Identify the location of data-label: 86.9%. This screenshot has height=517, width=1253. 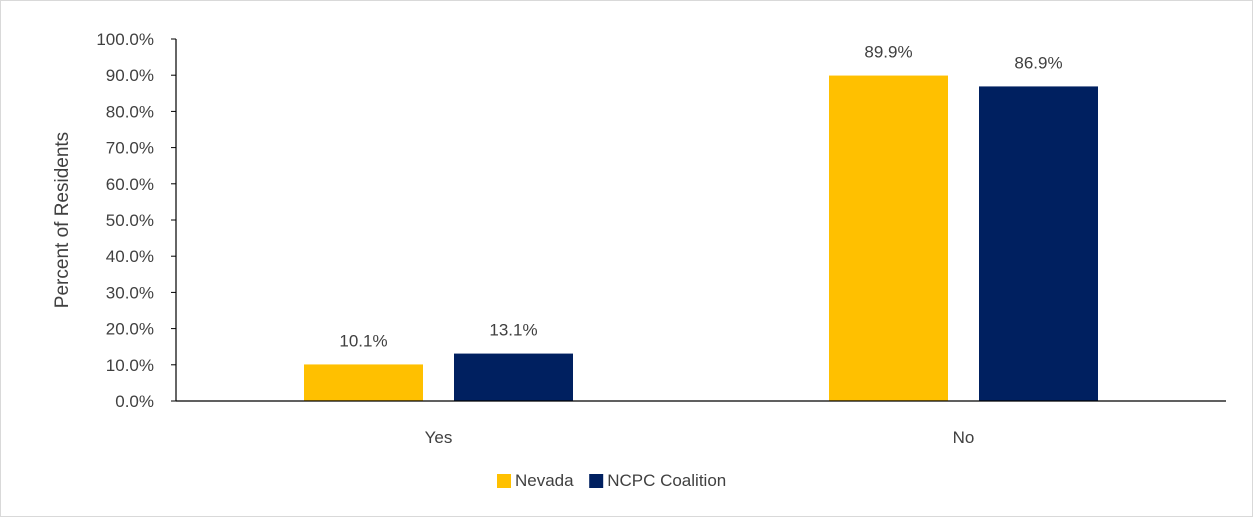
(1038, 62).